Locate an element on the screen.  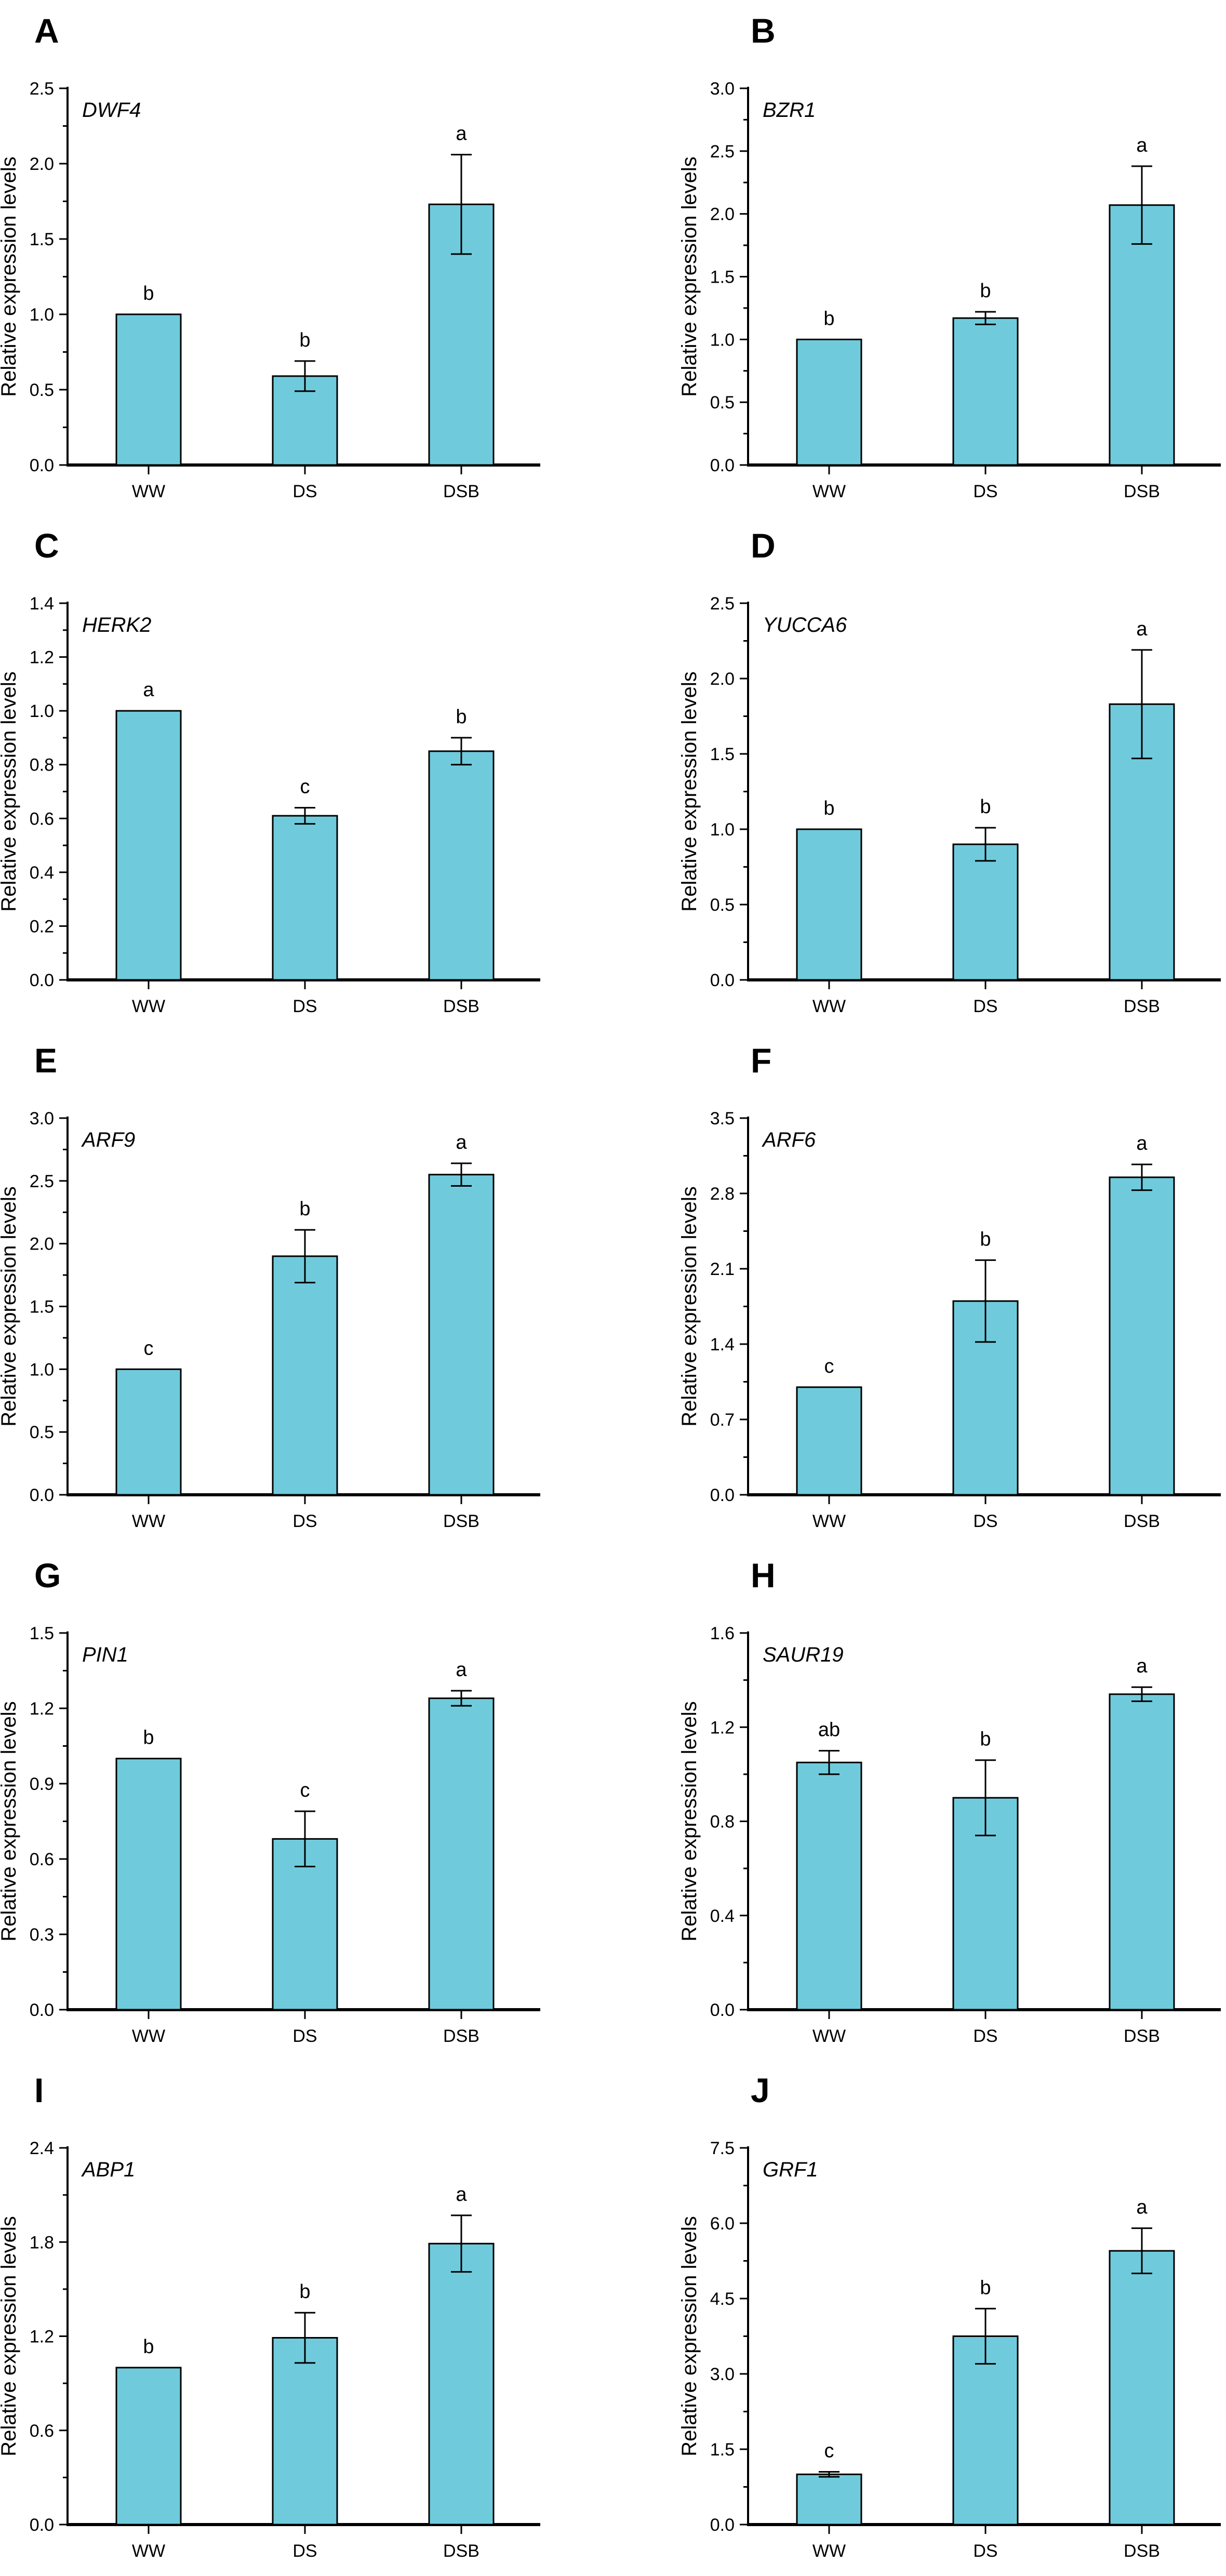
y-tick-label: 3.5 is located at coordinates (722, 1118).